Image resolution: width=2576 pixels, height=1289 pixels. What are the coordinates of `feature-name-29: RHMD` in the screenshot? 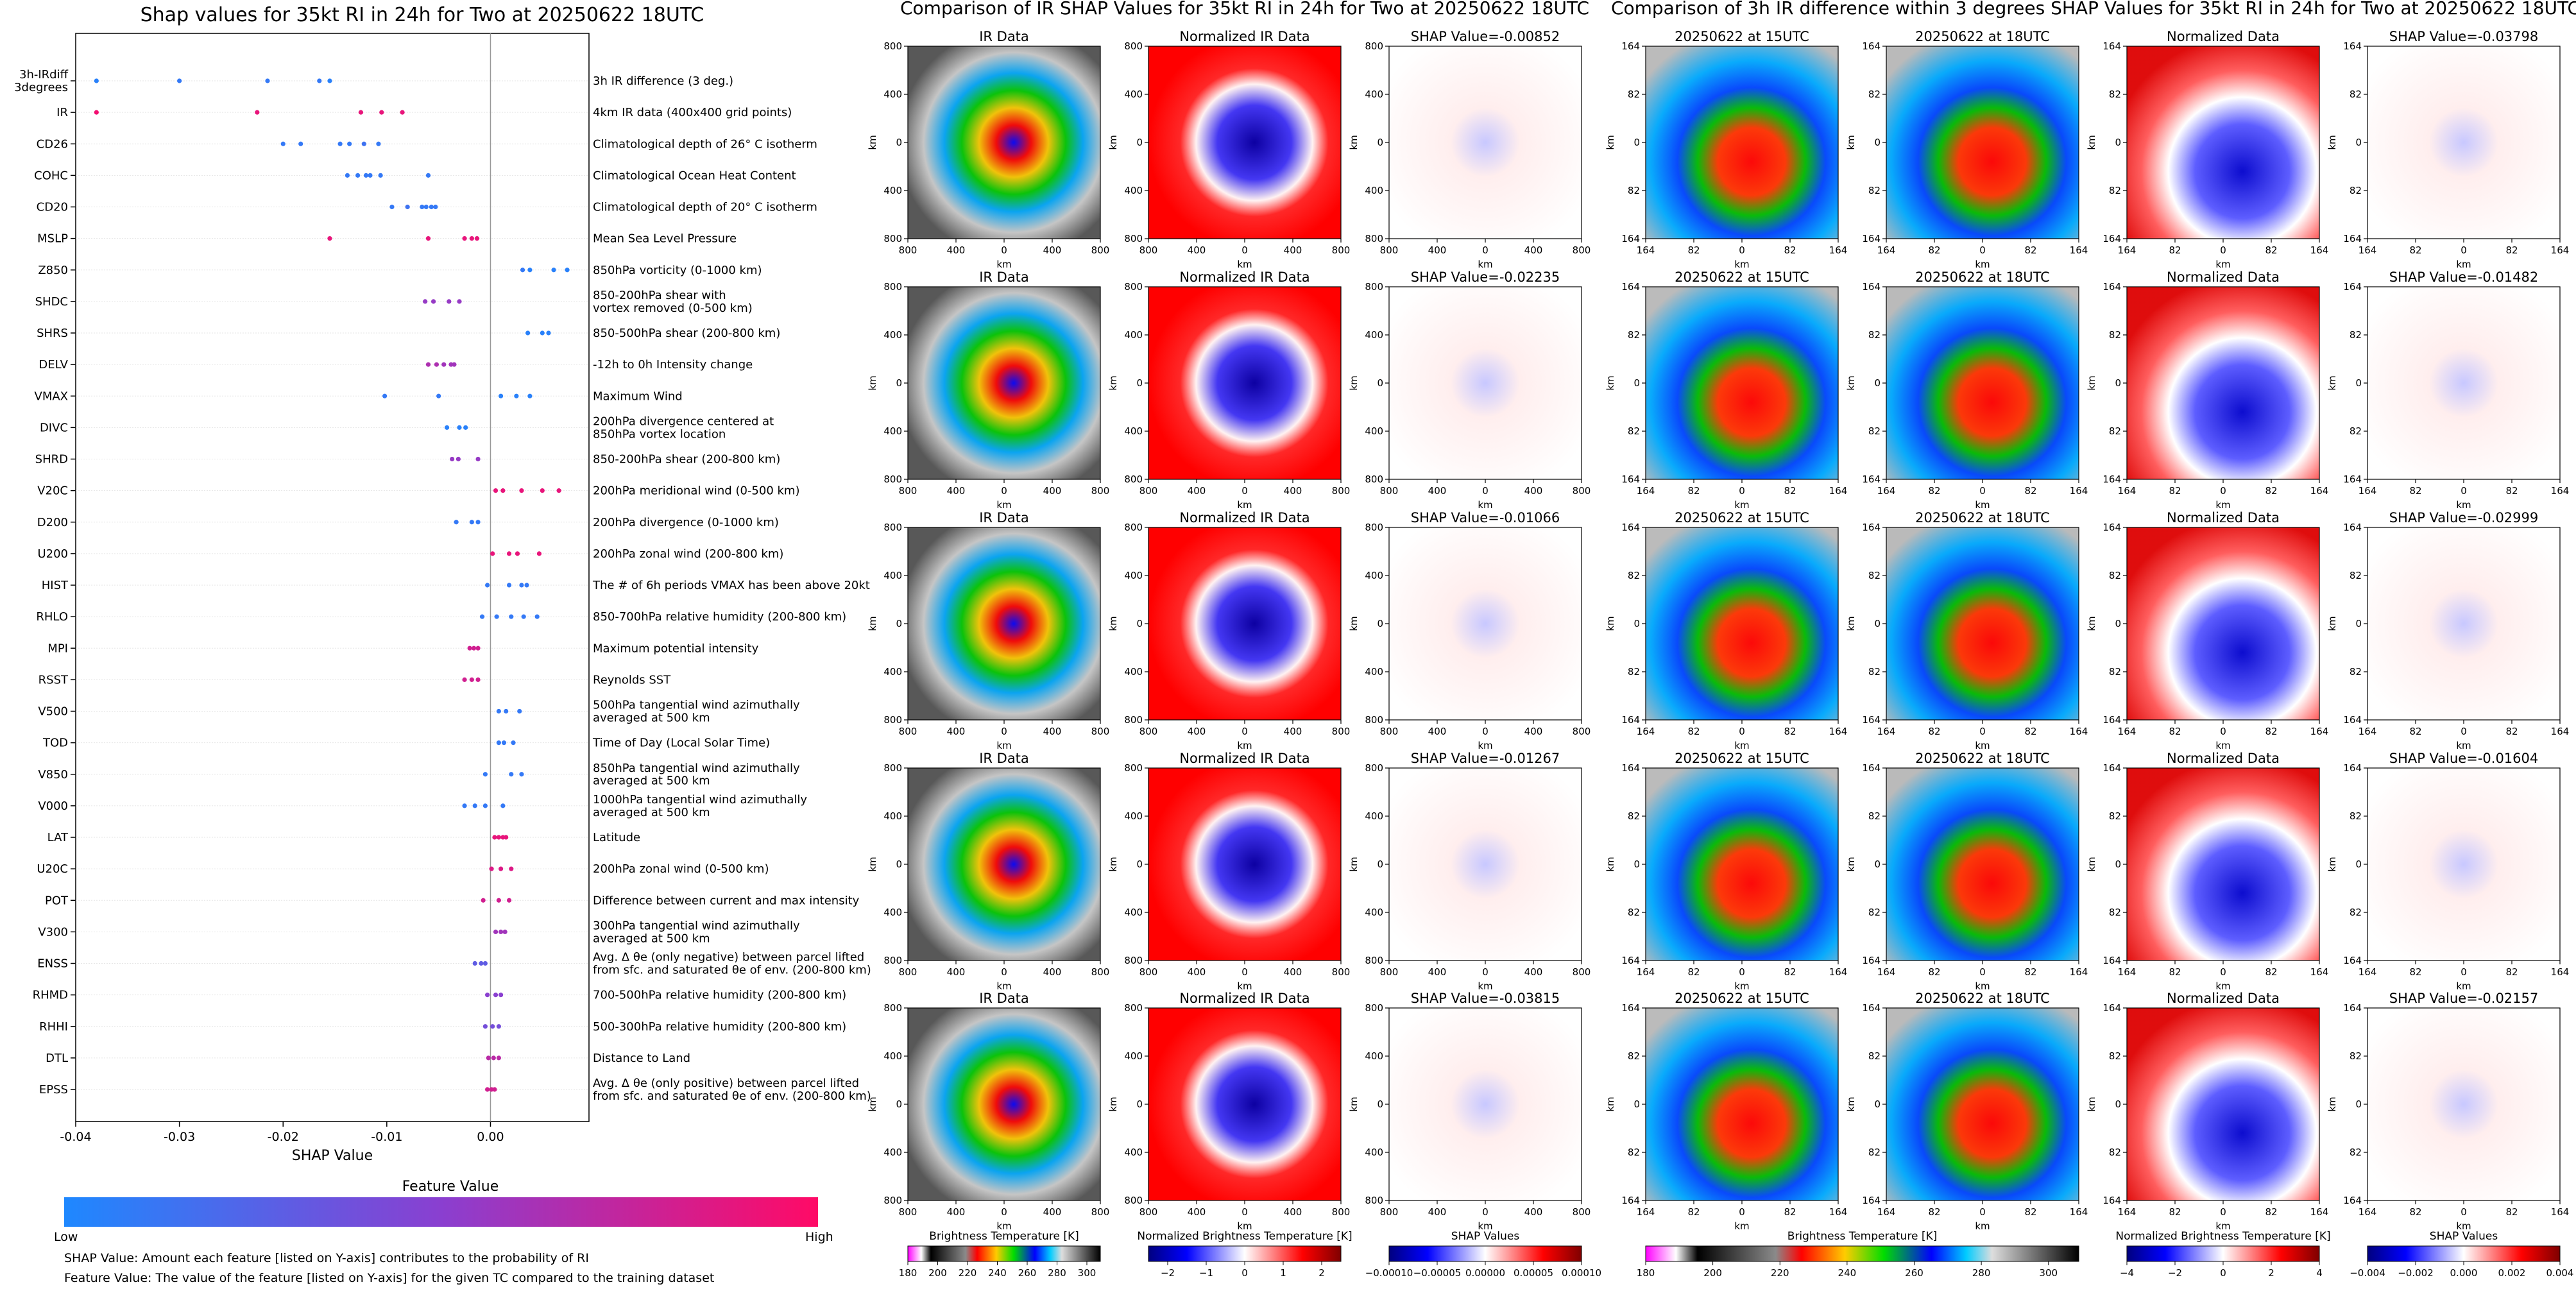 It's located at (50, 996).